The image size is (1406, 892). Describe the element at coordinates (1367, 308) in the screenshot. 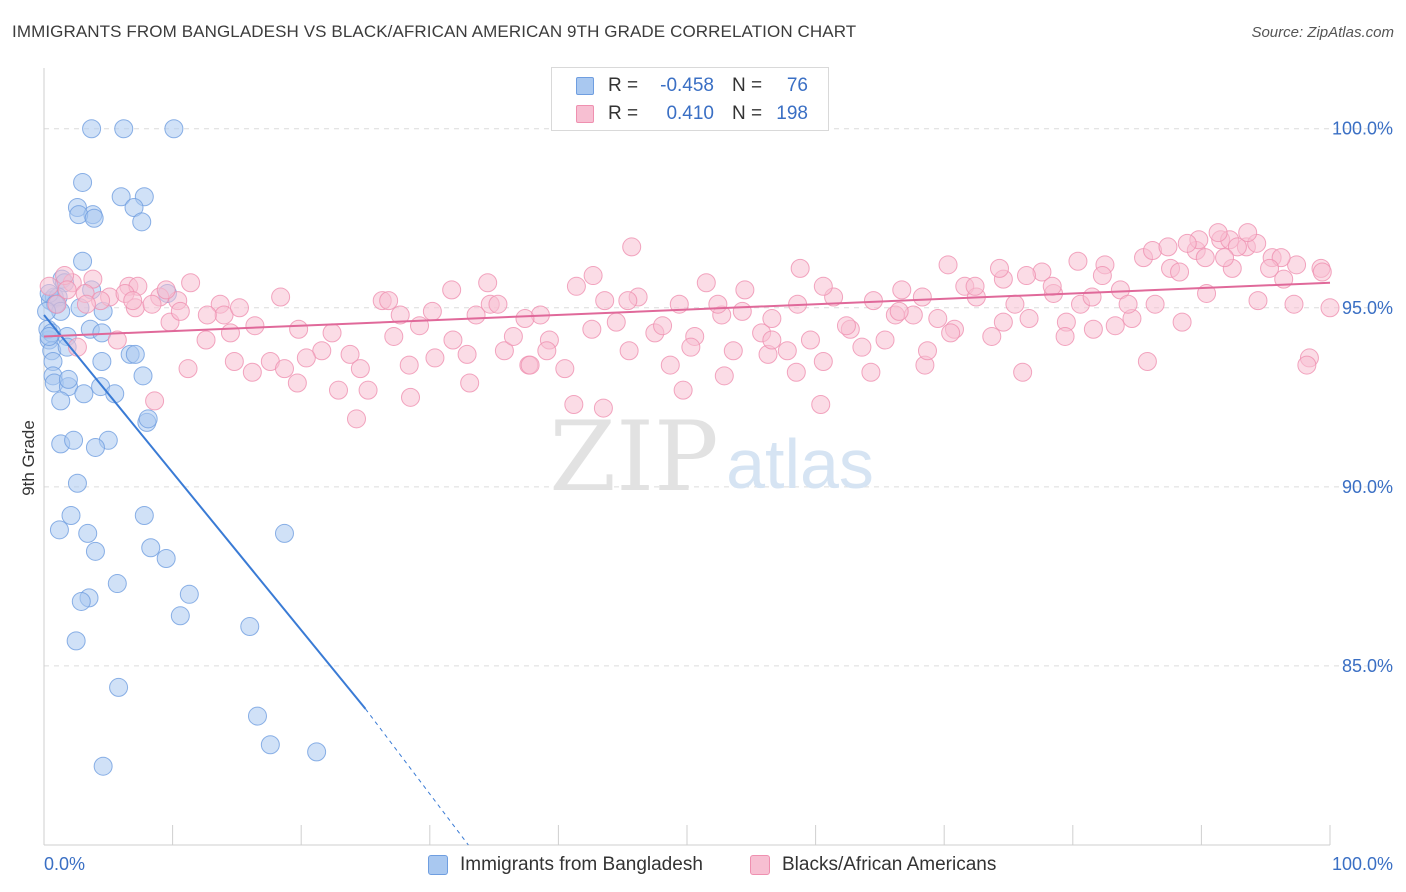

I see `y-tick-label: 95.0%` at that location.